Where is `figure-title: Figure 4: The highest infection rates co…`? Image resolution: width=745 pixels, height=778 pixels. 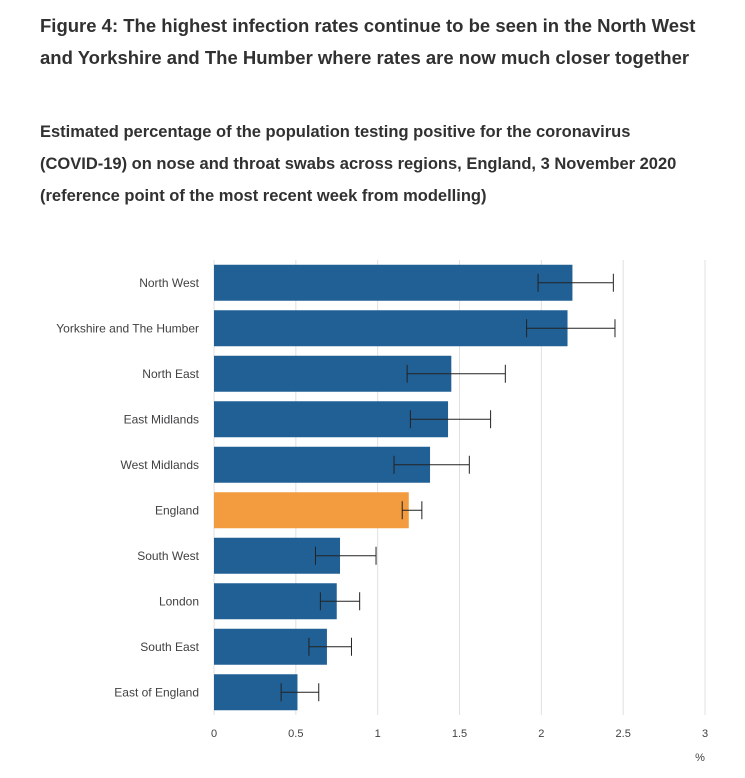 figure-title: Figure 4: The highest infection rates co… is located at coordinates (368, 41).